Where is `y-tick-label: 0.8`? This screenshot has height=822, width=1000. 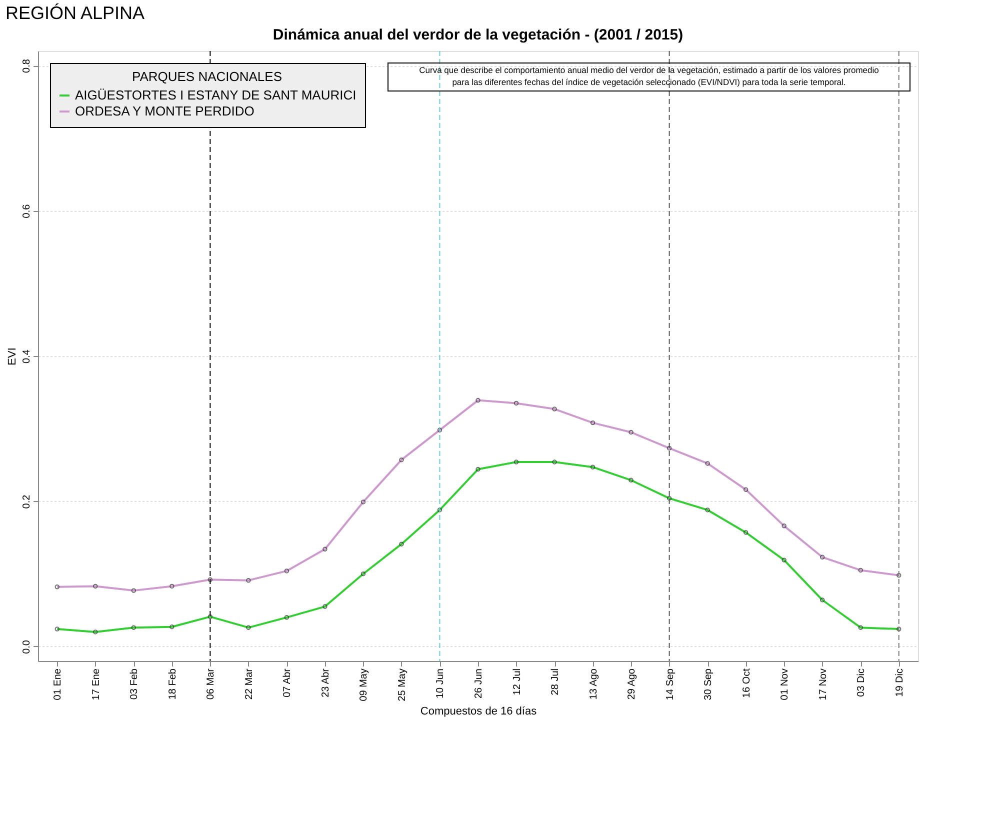
y-tick-label: 0.8 is located at coordinates (27, 65).